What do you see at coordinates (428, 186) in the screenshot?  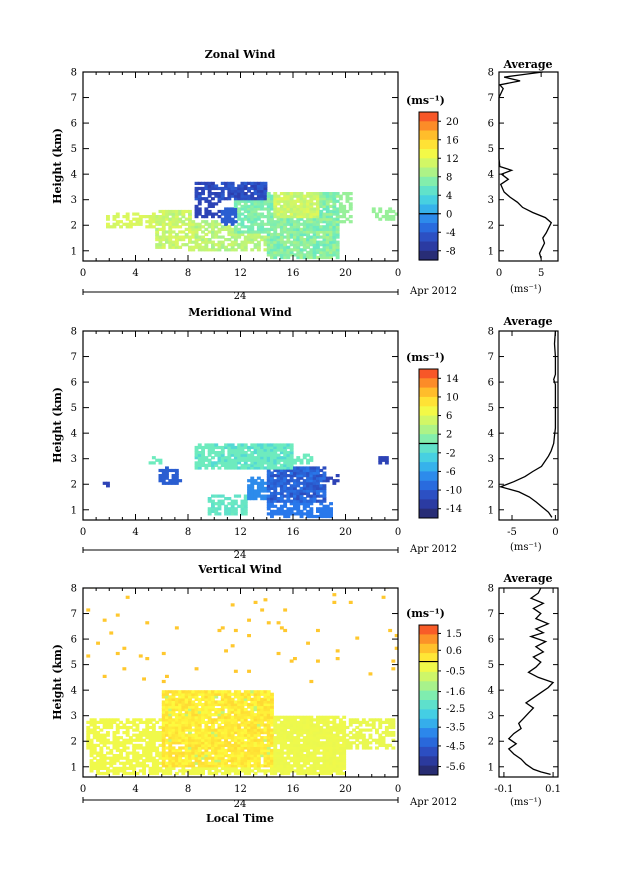 I see `colorbar-frame` at bounding box center [428, 186].